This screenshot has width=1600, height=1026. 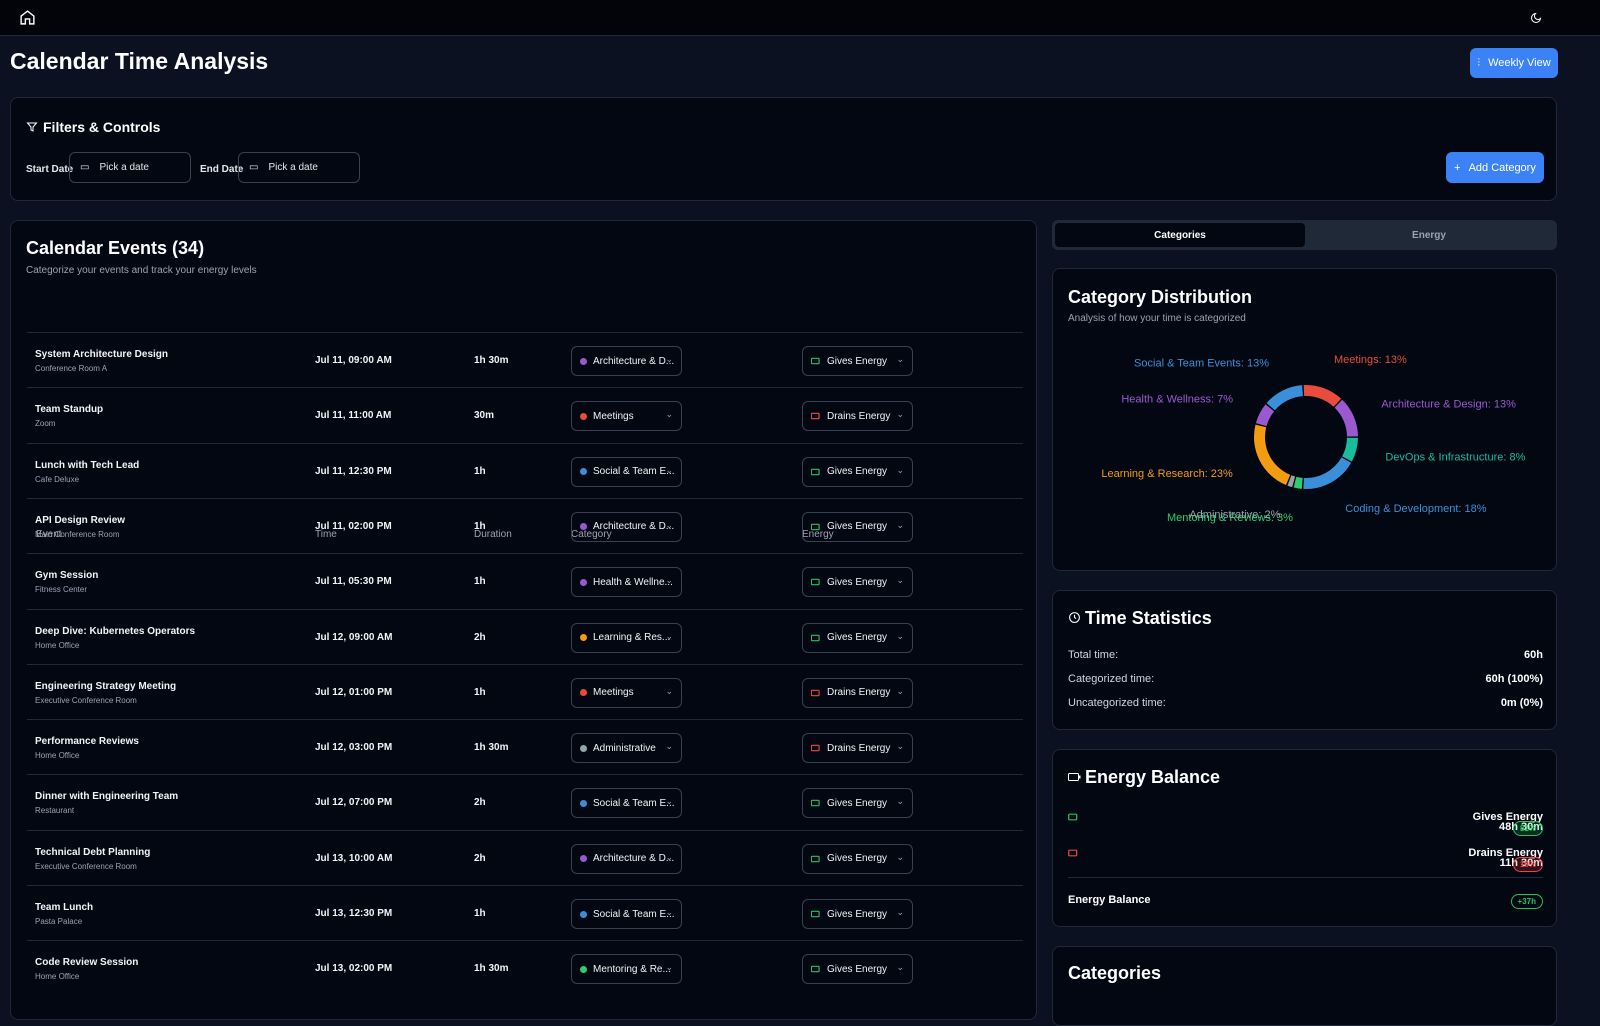 What do you see at coordinates (1305, 823) in the screenshot?
I see `energy-row: Gives Energy 48h 30m 81%` at bounding box center [1305, 823].